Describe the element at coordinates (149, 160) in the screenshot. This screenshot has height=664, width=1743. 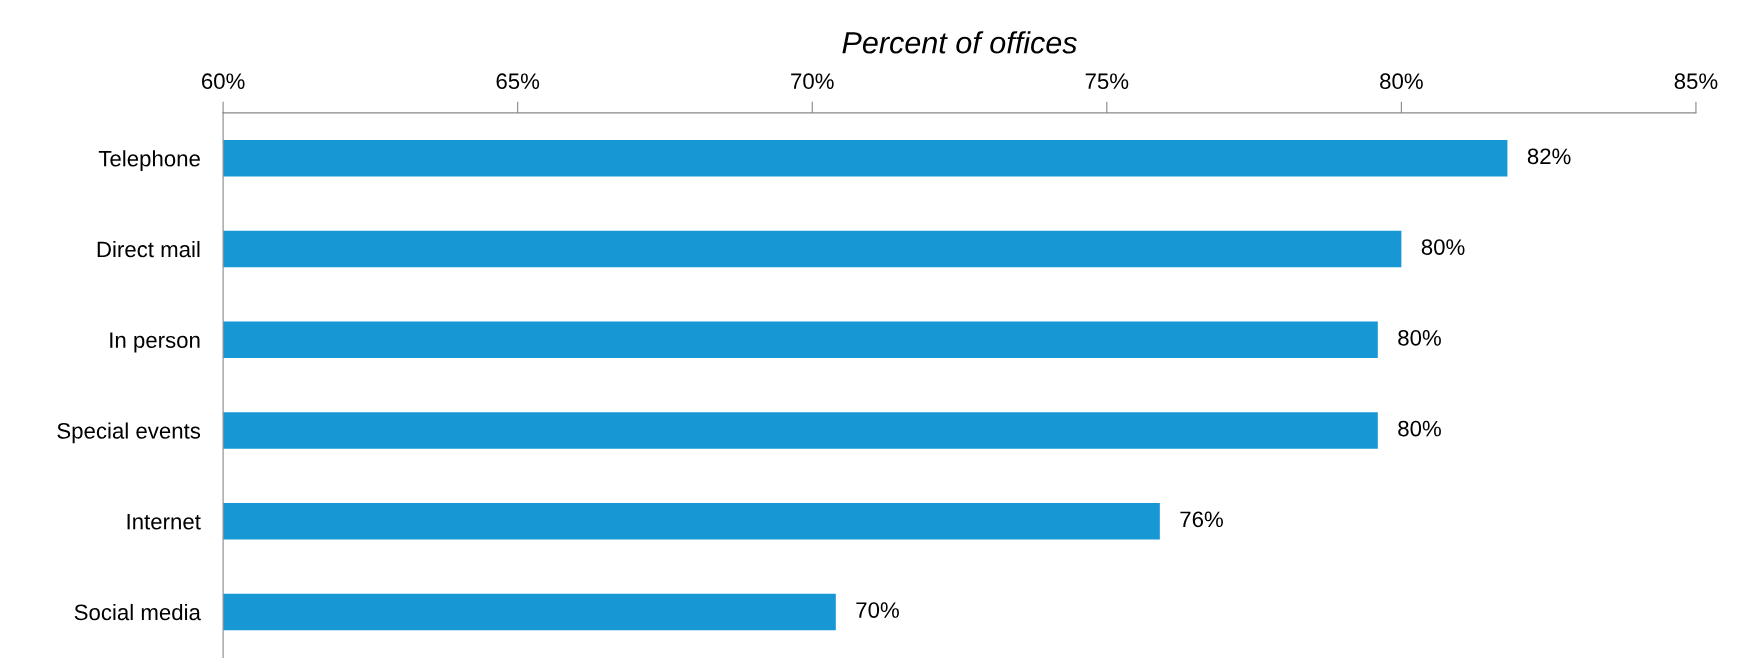
I see `y-tick-label: Telephone` at that location.